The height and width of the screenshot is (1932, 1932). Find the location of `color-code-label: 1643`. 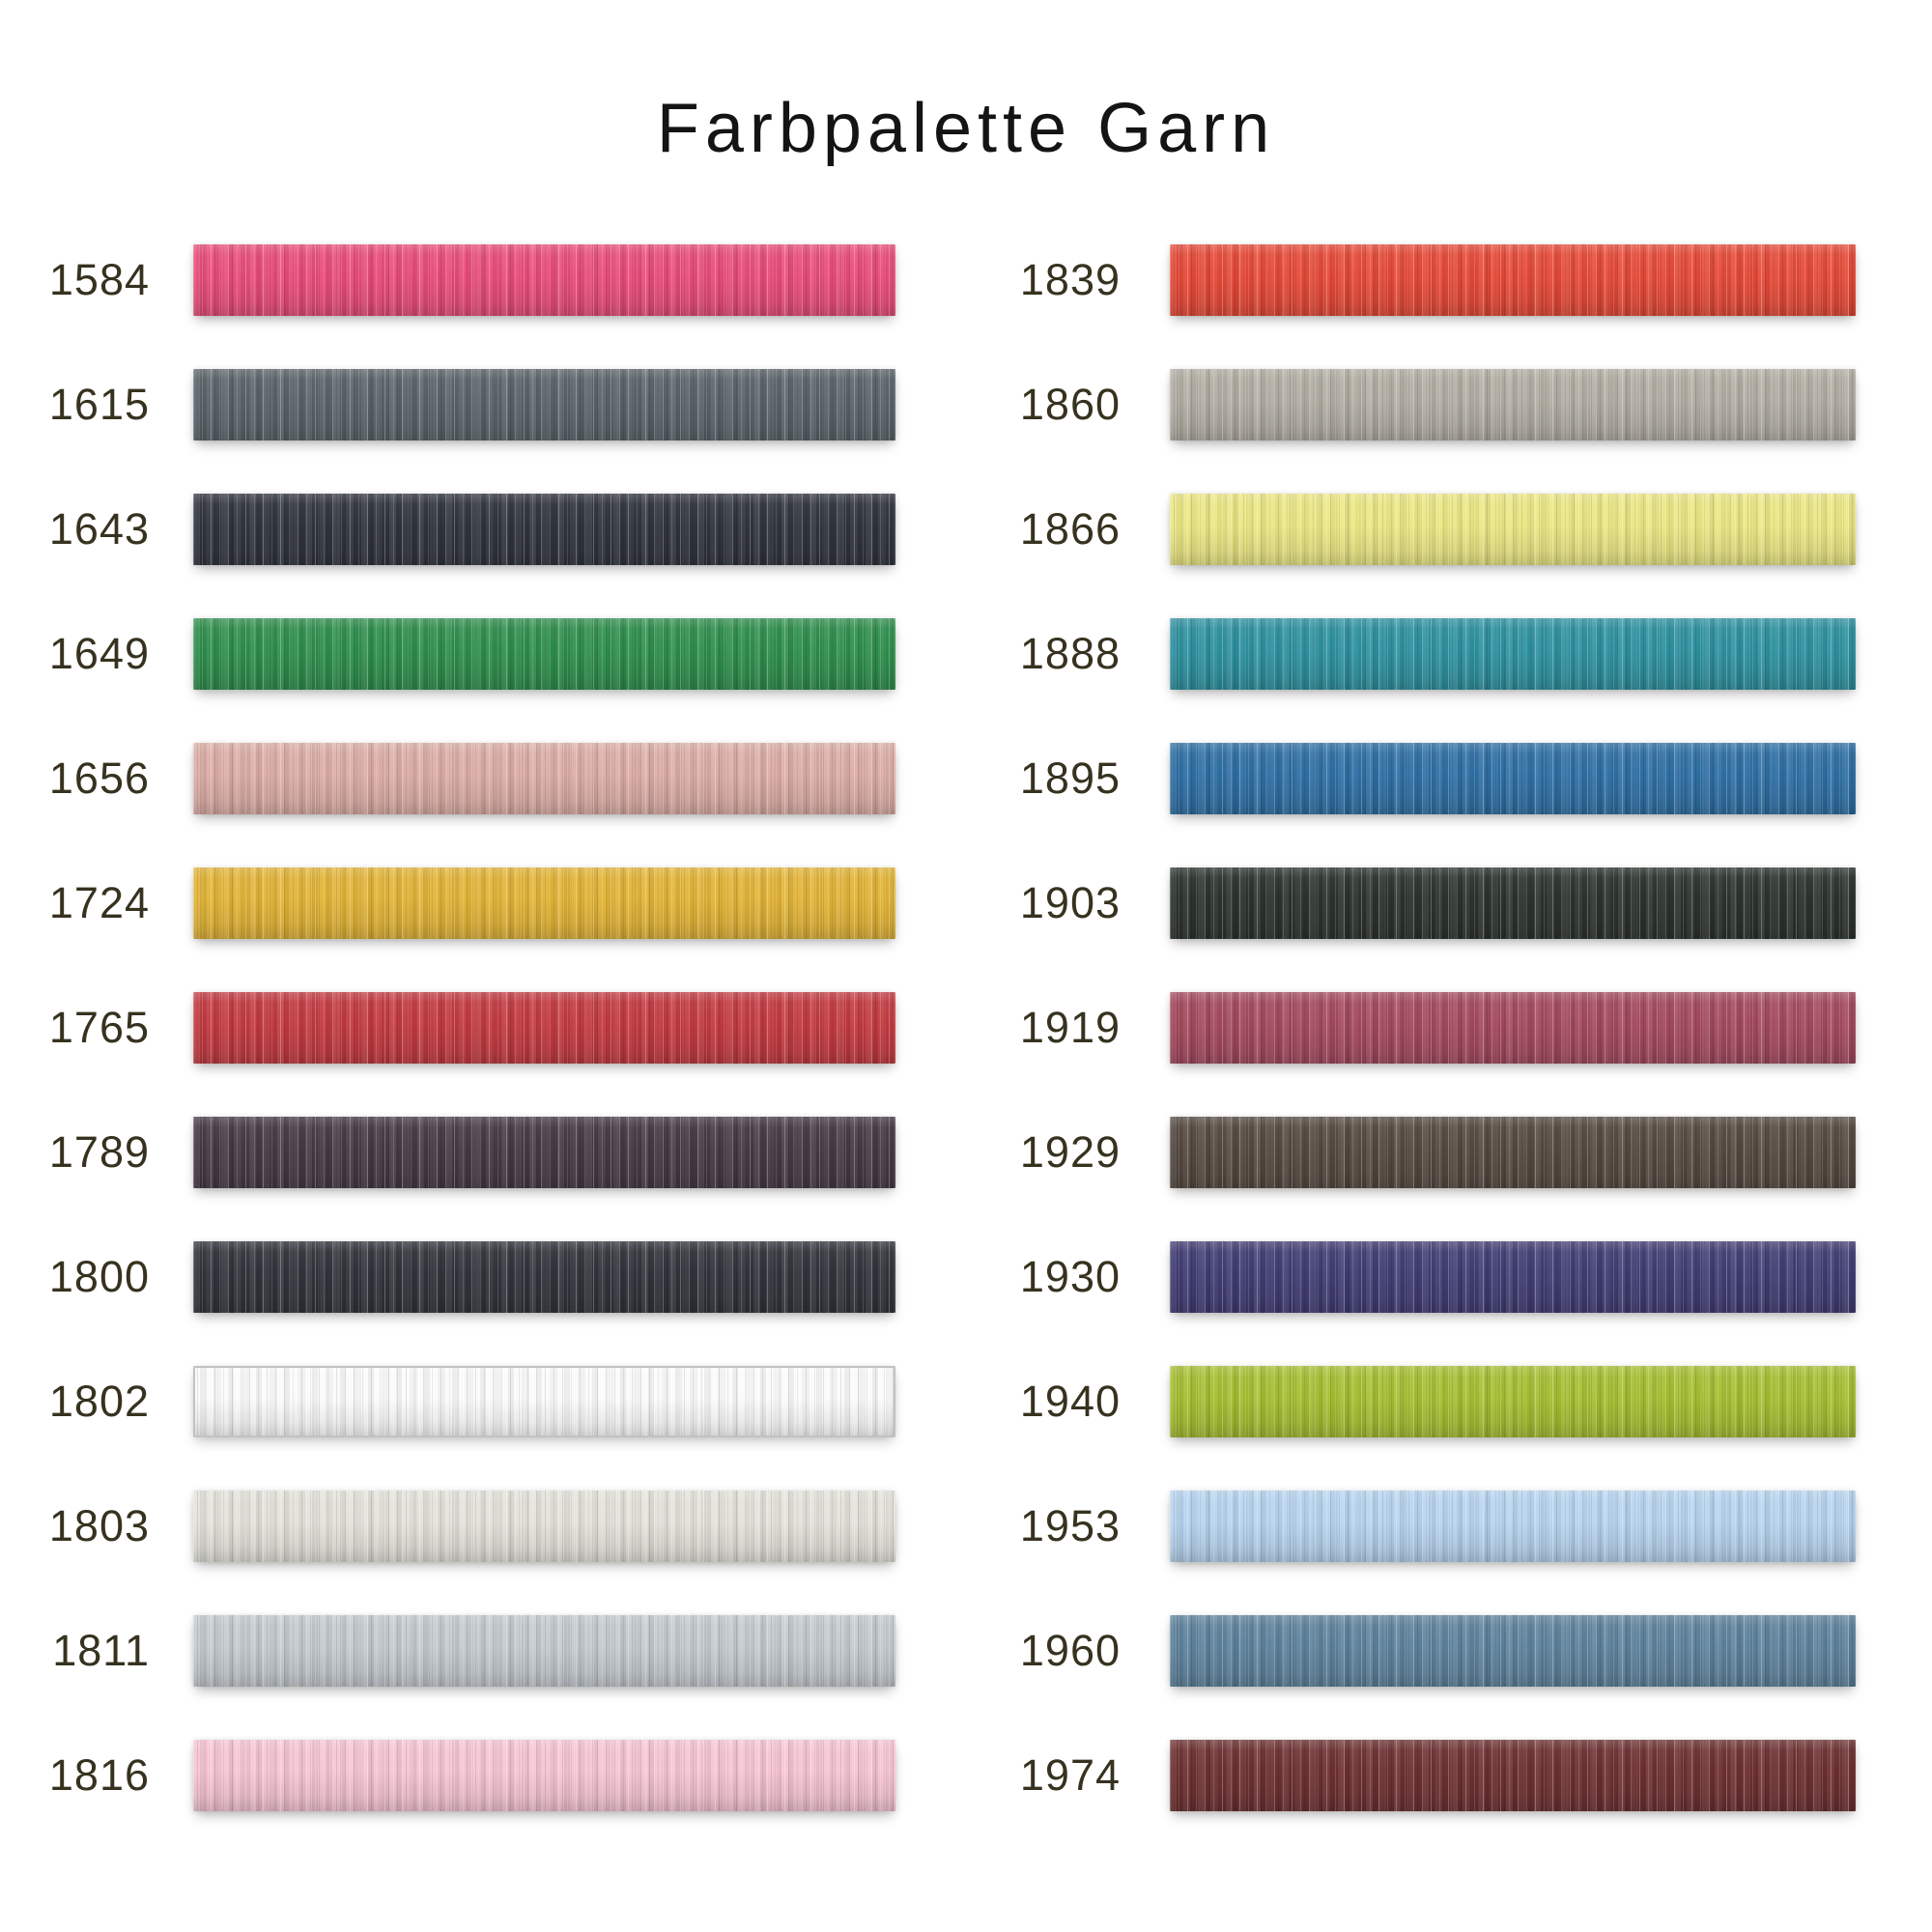

color-code-label: 1643 is located at coordinates (99, 529).